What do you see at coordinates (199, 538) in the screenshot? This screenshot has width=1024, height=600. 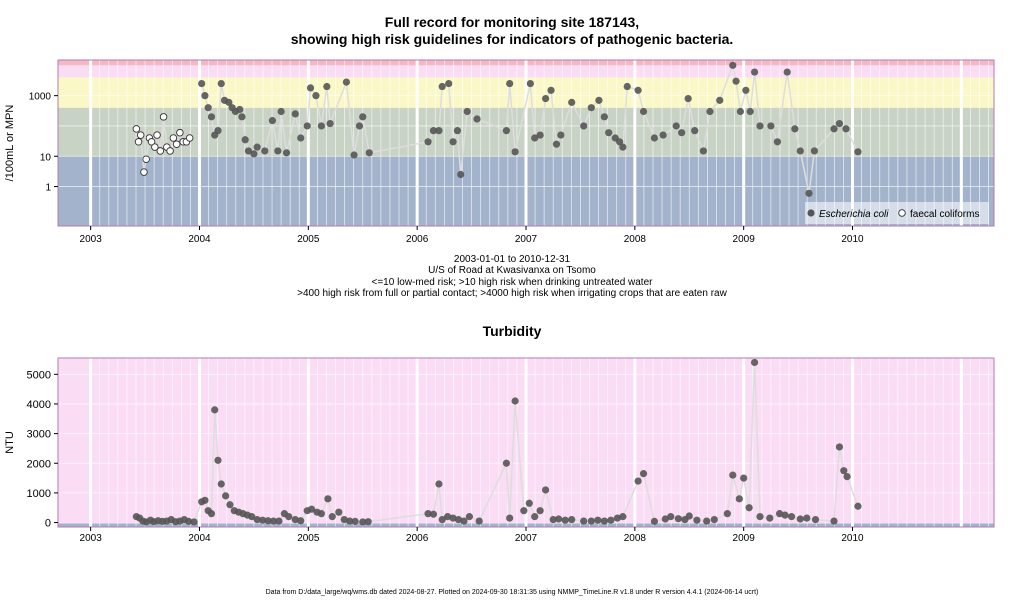 I see `x-tick-label: 2004` at bounding box center [199, 538].